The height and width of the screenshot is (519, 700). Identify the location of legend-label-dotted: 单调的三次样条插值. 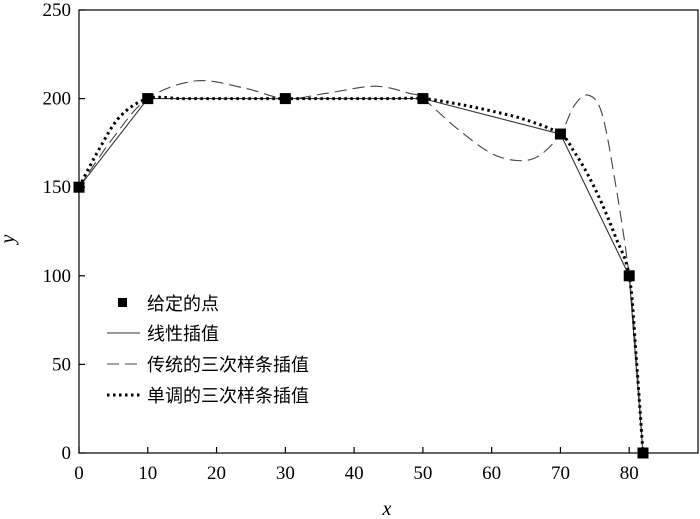
(228, 396).